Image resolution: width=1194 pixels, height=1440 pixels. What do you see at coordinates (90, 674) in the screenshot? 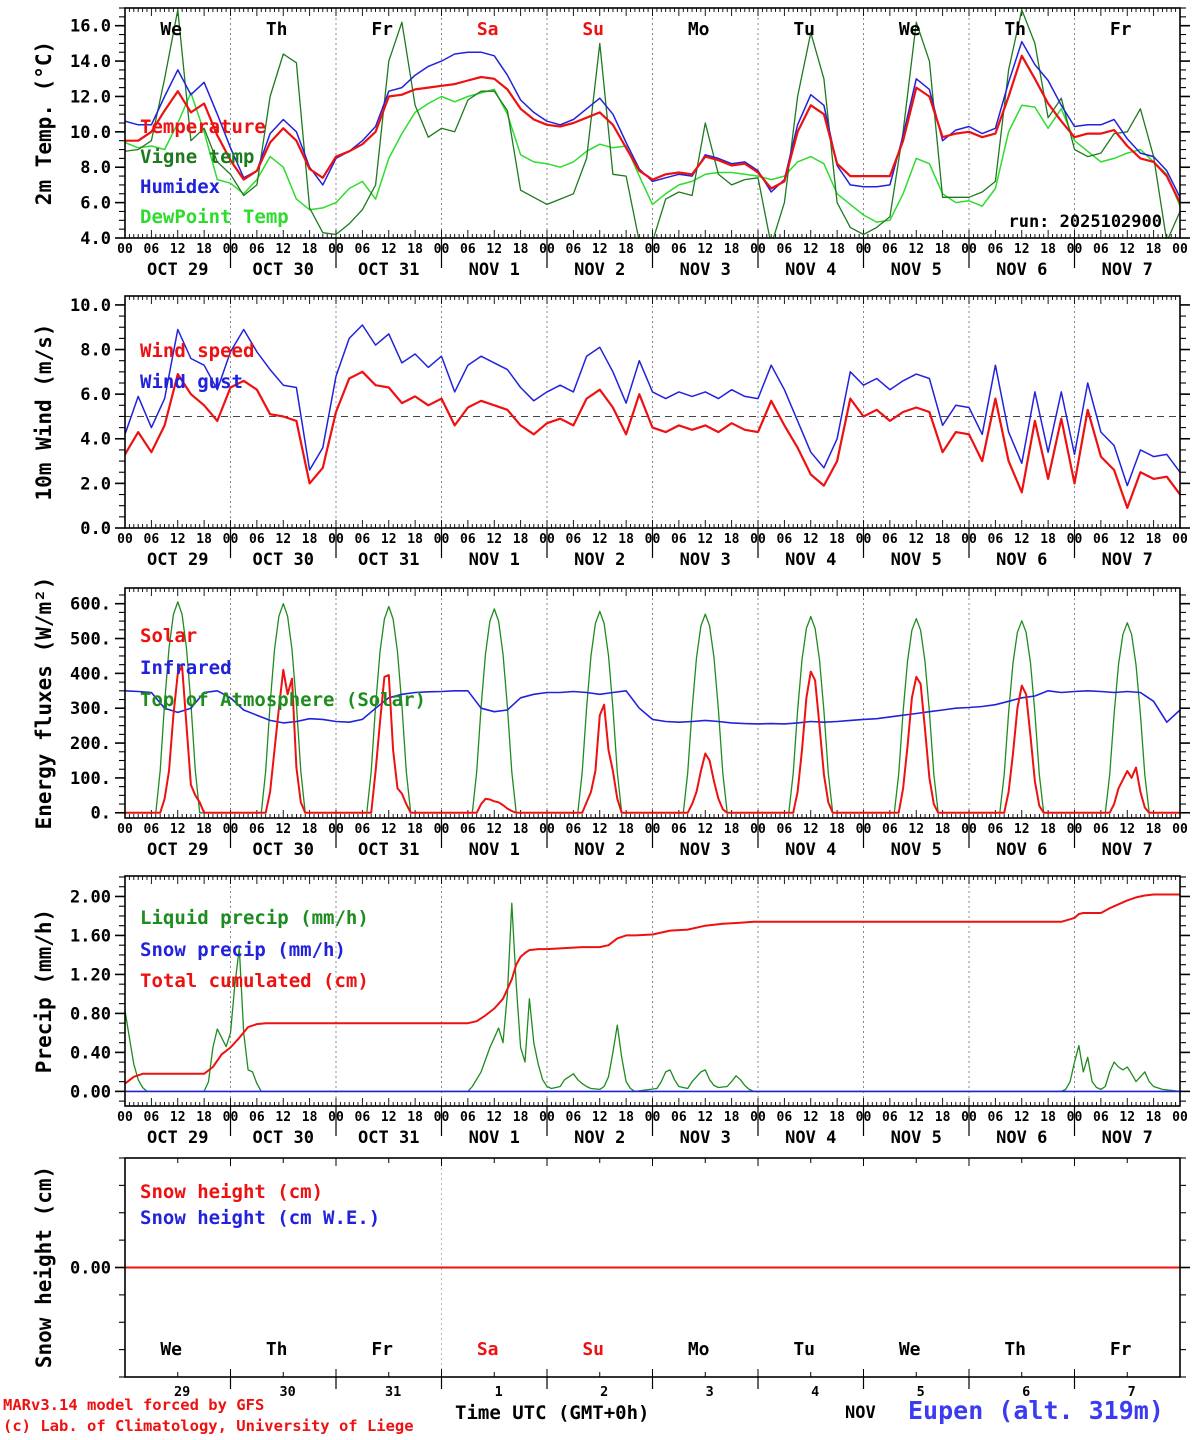
I see `svg-text: 400.` at bounding box center [90, 674].